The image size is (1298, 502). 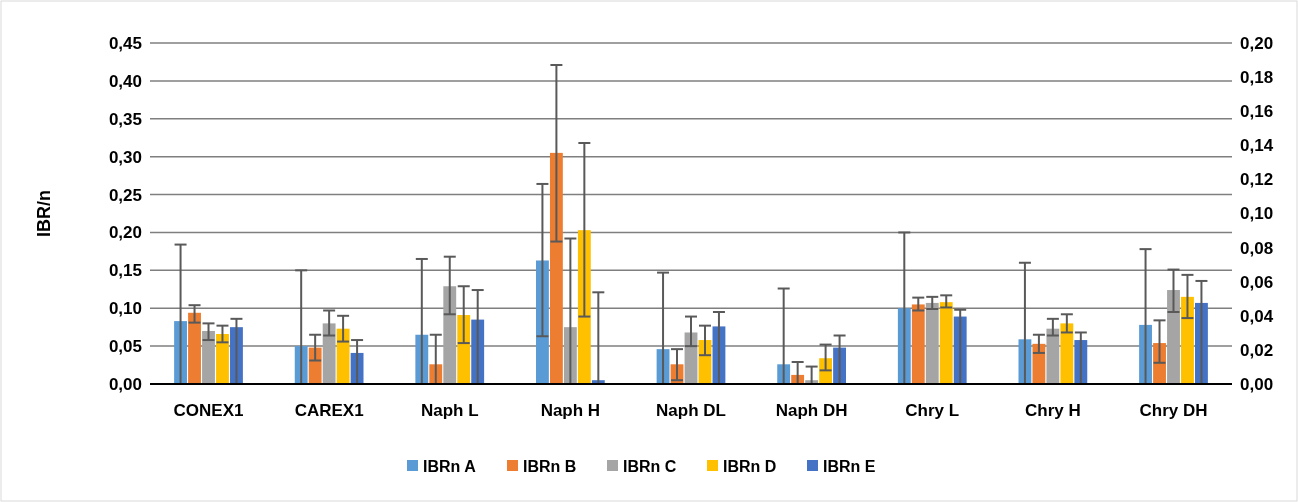 I want to click on y2-tick-label: 0,16, so click(x=1257, y=112).